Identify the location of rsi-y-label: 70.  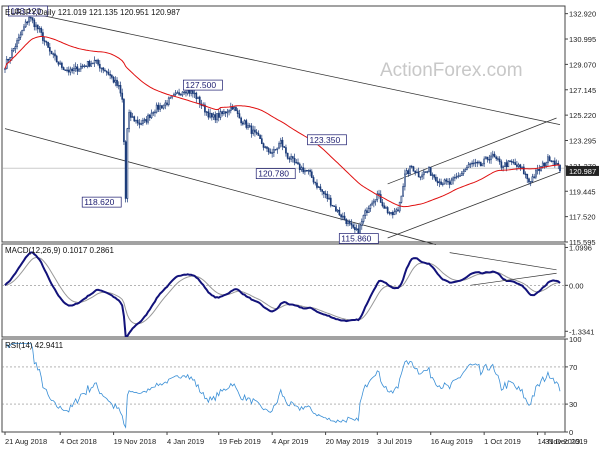
(573, 367).